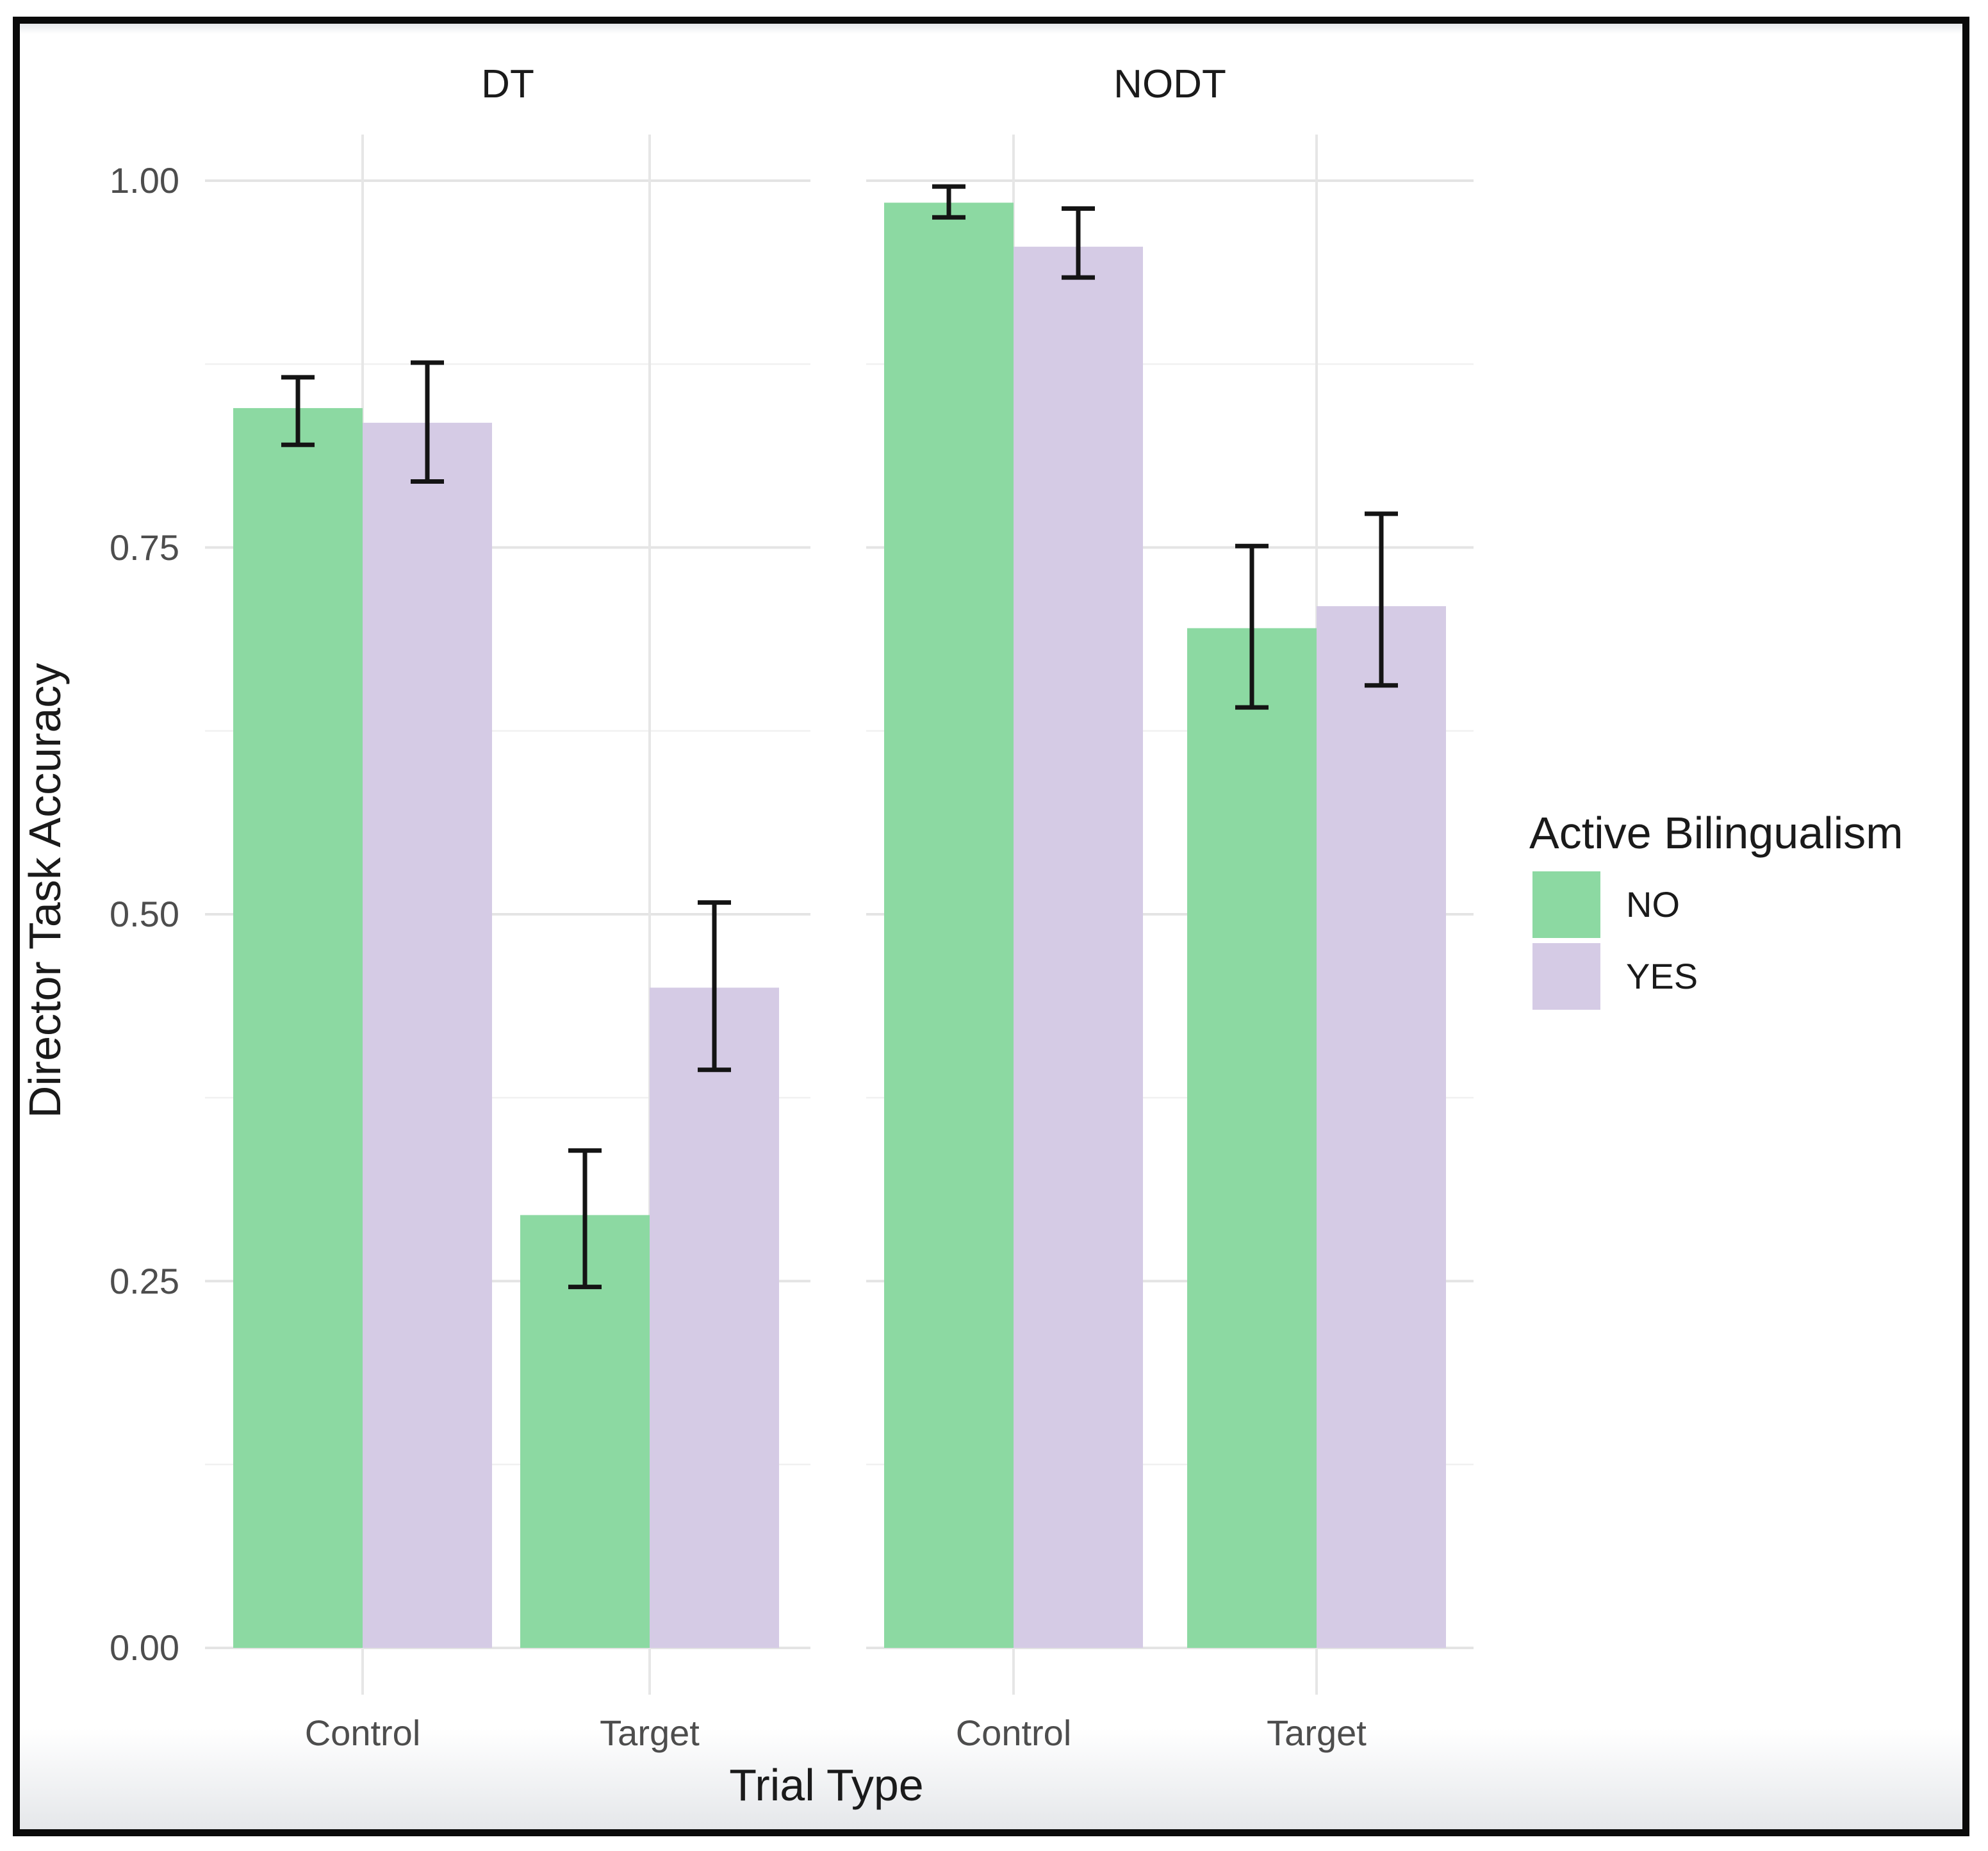 This screenshot has width=1988, height=1851. What do you see at coordinates (1078, 947) in the screenshot?
I see `bar-NODT-Control-YES` at bounding box center [1078, 947].